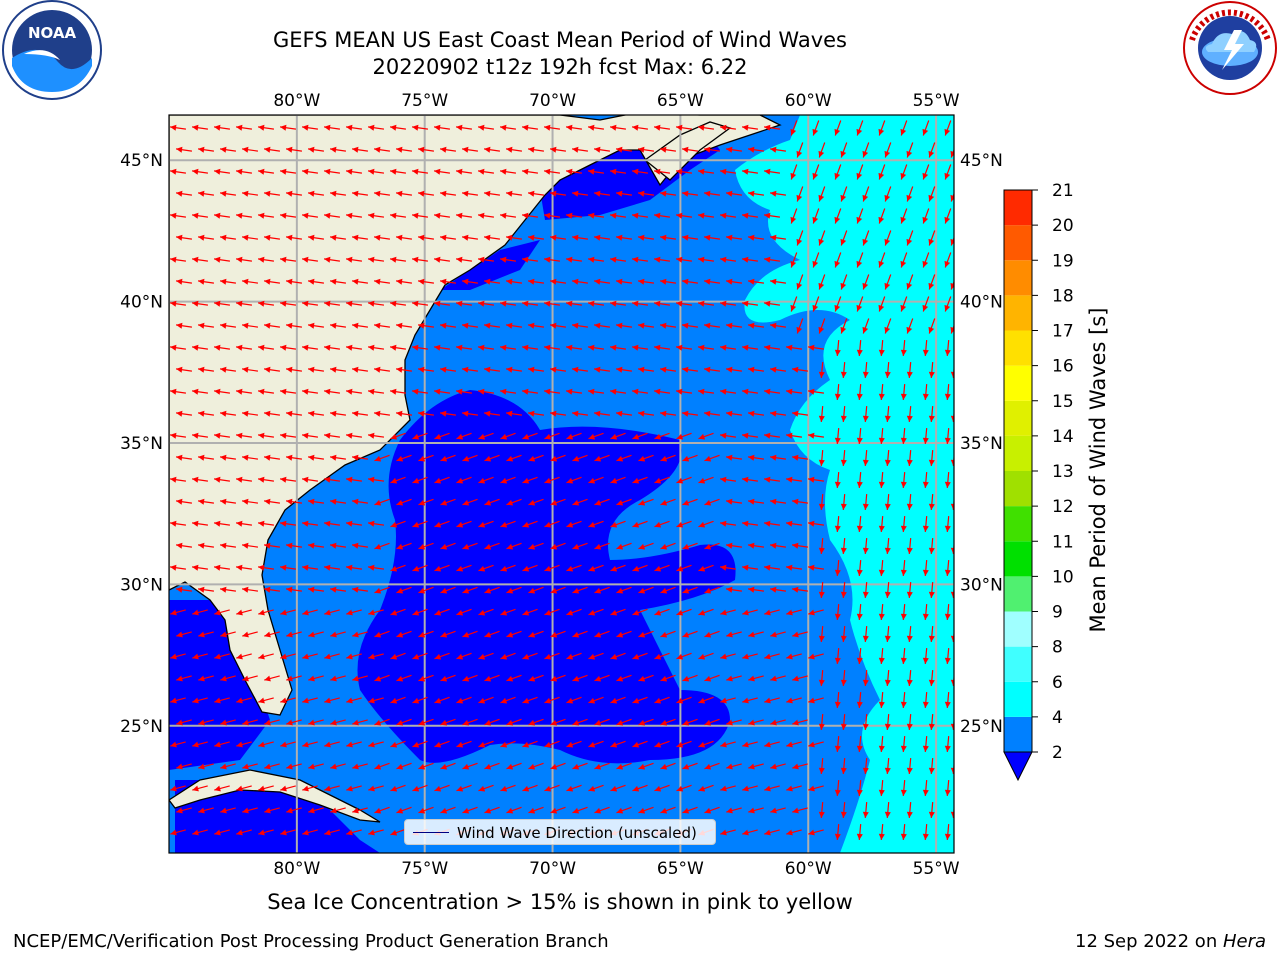  What do you see at coordinates (275, 796) in the screenshot?
I see `land-cuba` at bounding box center [275, 796].